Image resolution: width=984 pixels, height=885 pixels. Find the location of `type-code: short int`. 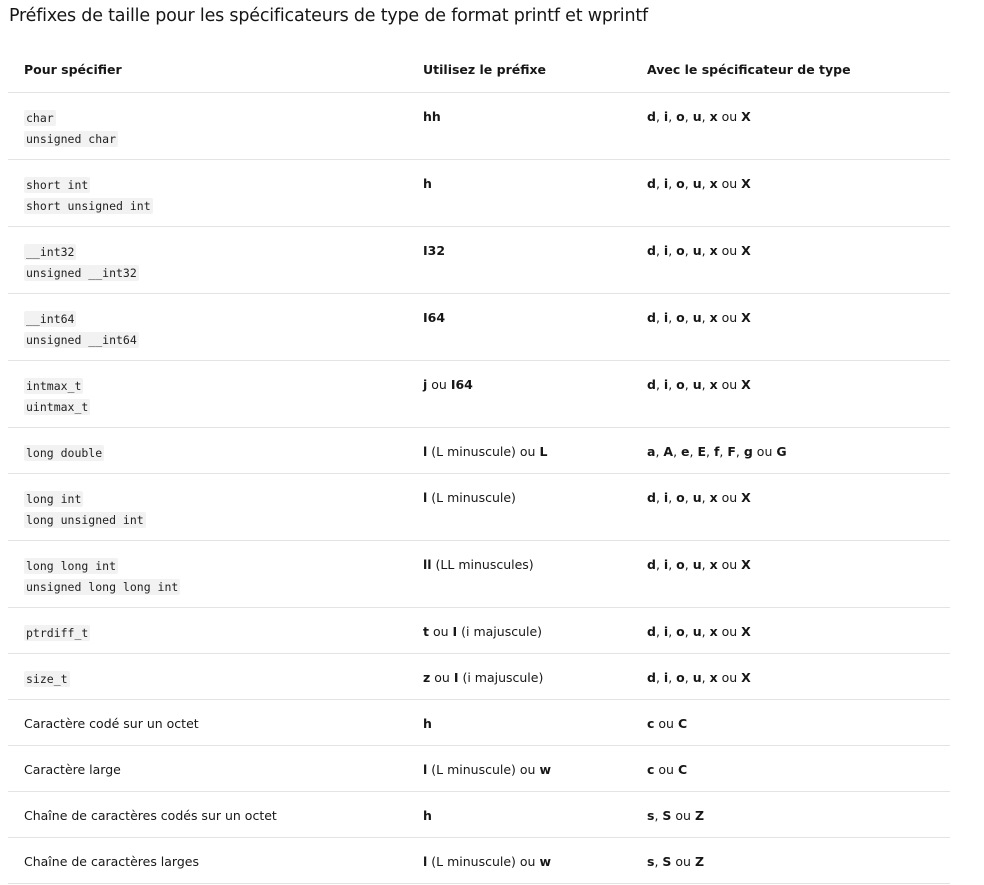

type-code: short int is located at coordinates (57, 185).